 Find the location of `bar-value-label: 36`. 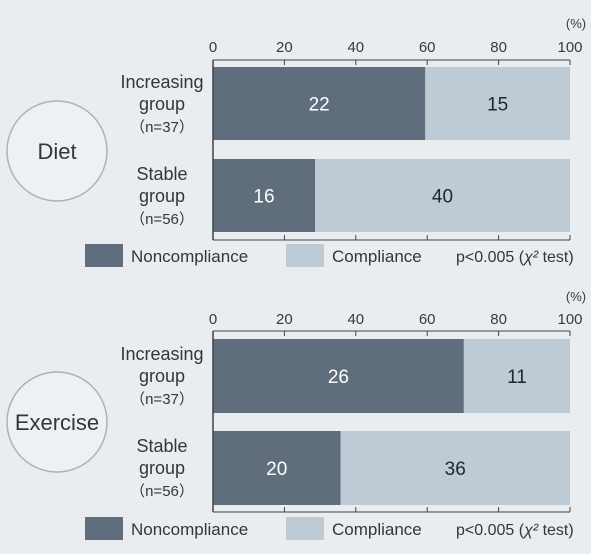

bar-value-label: 36 is located at coordinates (455, 469).